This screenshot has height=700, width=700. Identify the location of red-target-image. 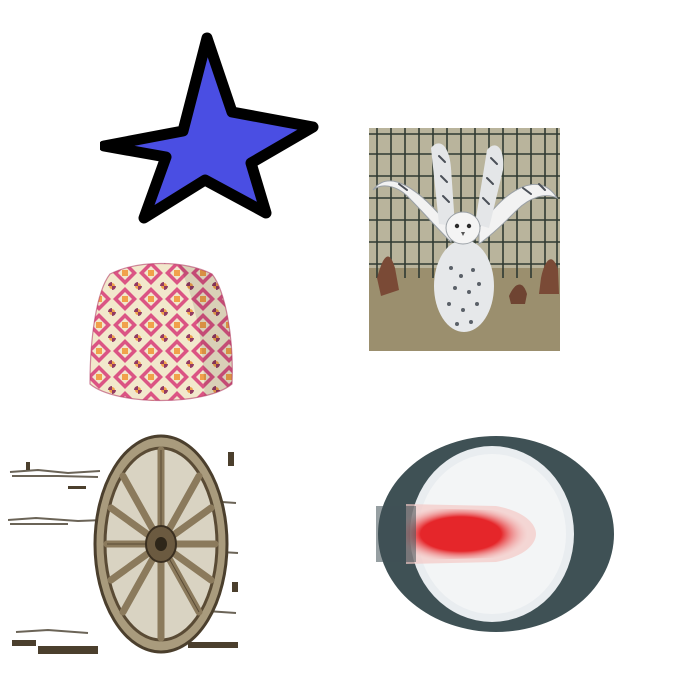
(496, 534).